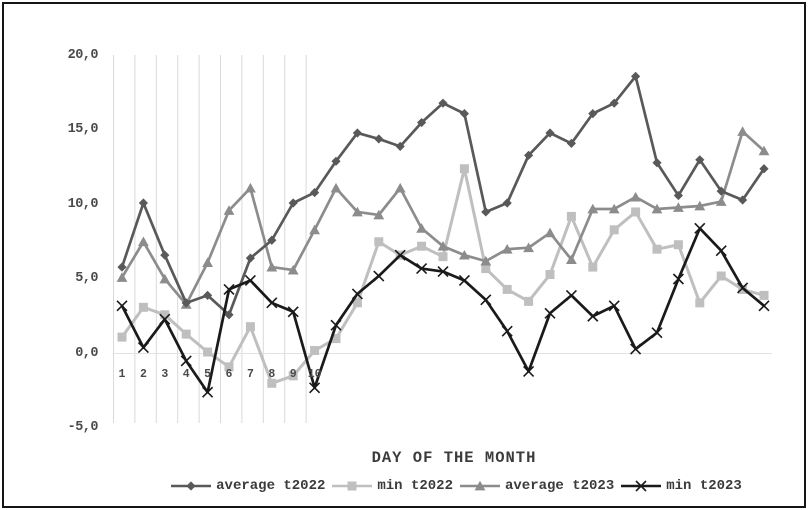  I want to click on x-tick-label: 10, so click(314, 374).